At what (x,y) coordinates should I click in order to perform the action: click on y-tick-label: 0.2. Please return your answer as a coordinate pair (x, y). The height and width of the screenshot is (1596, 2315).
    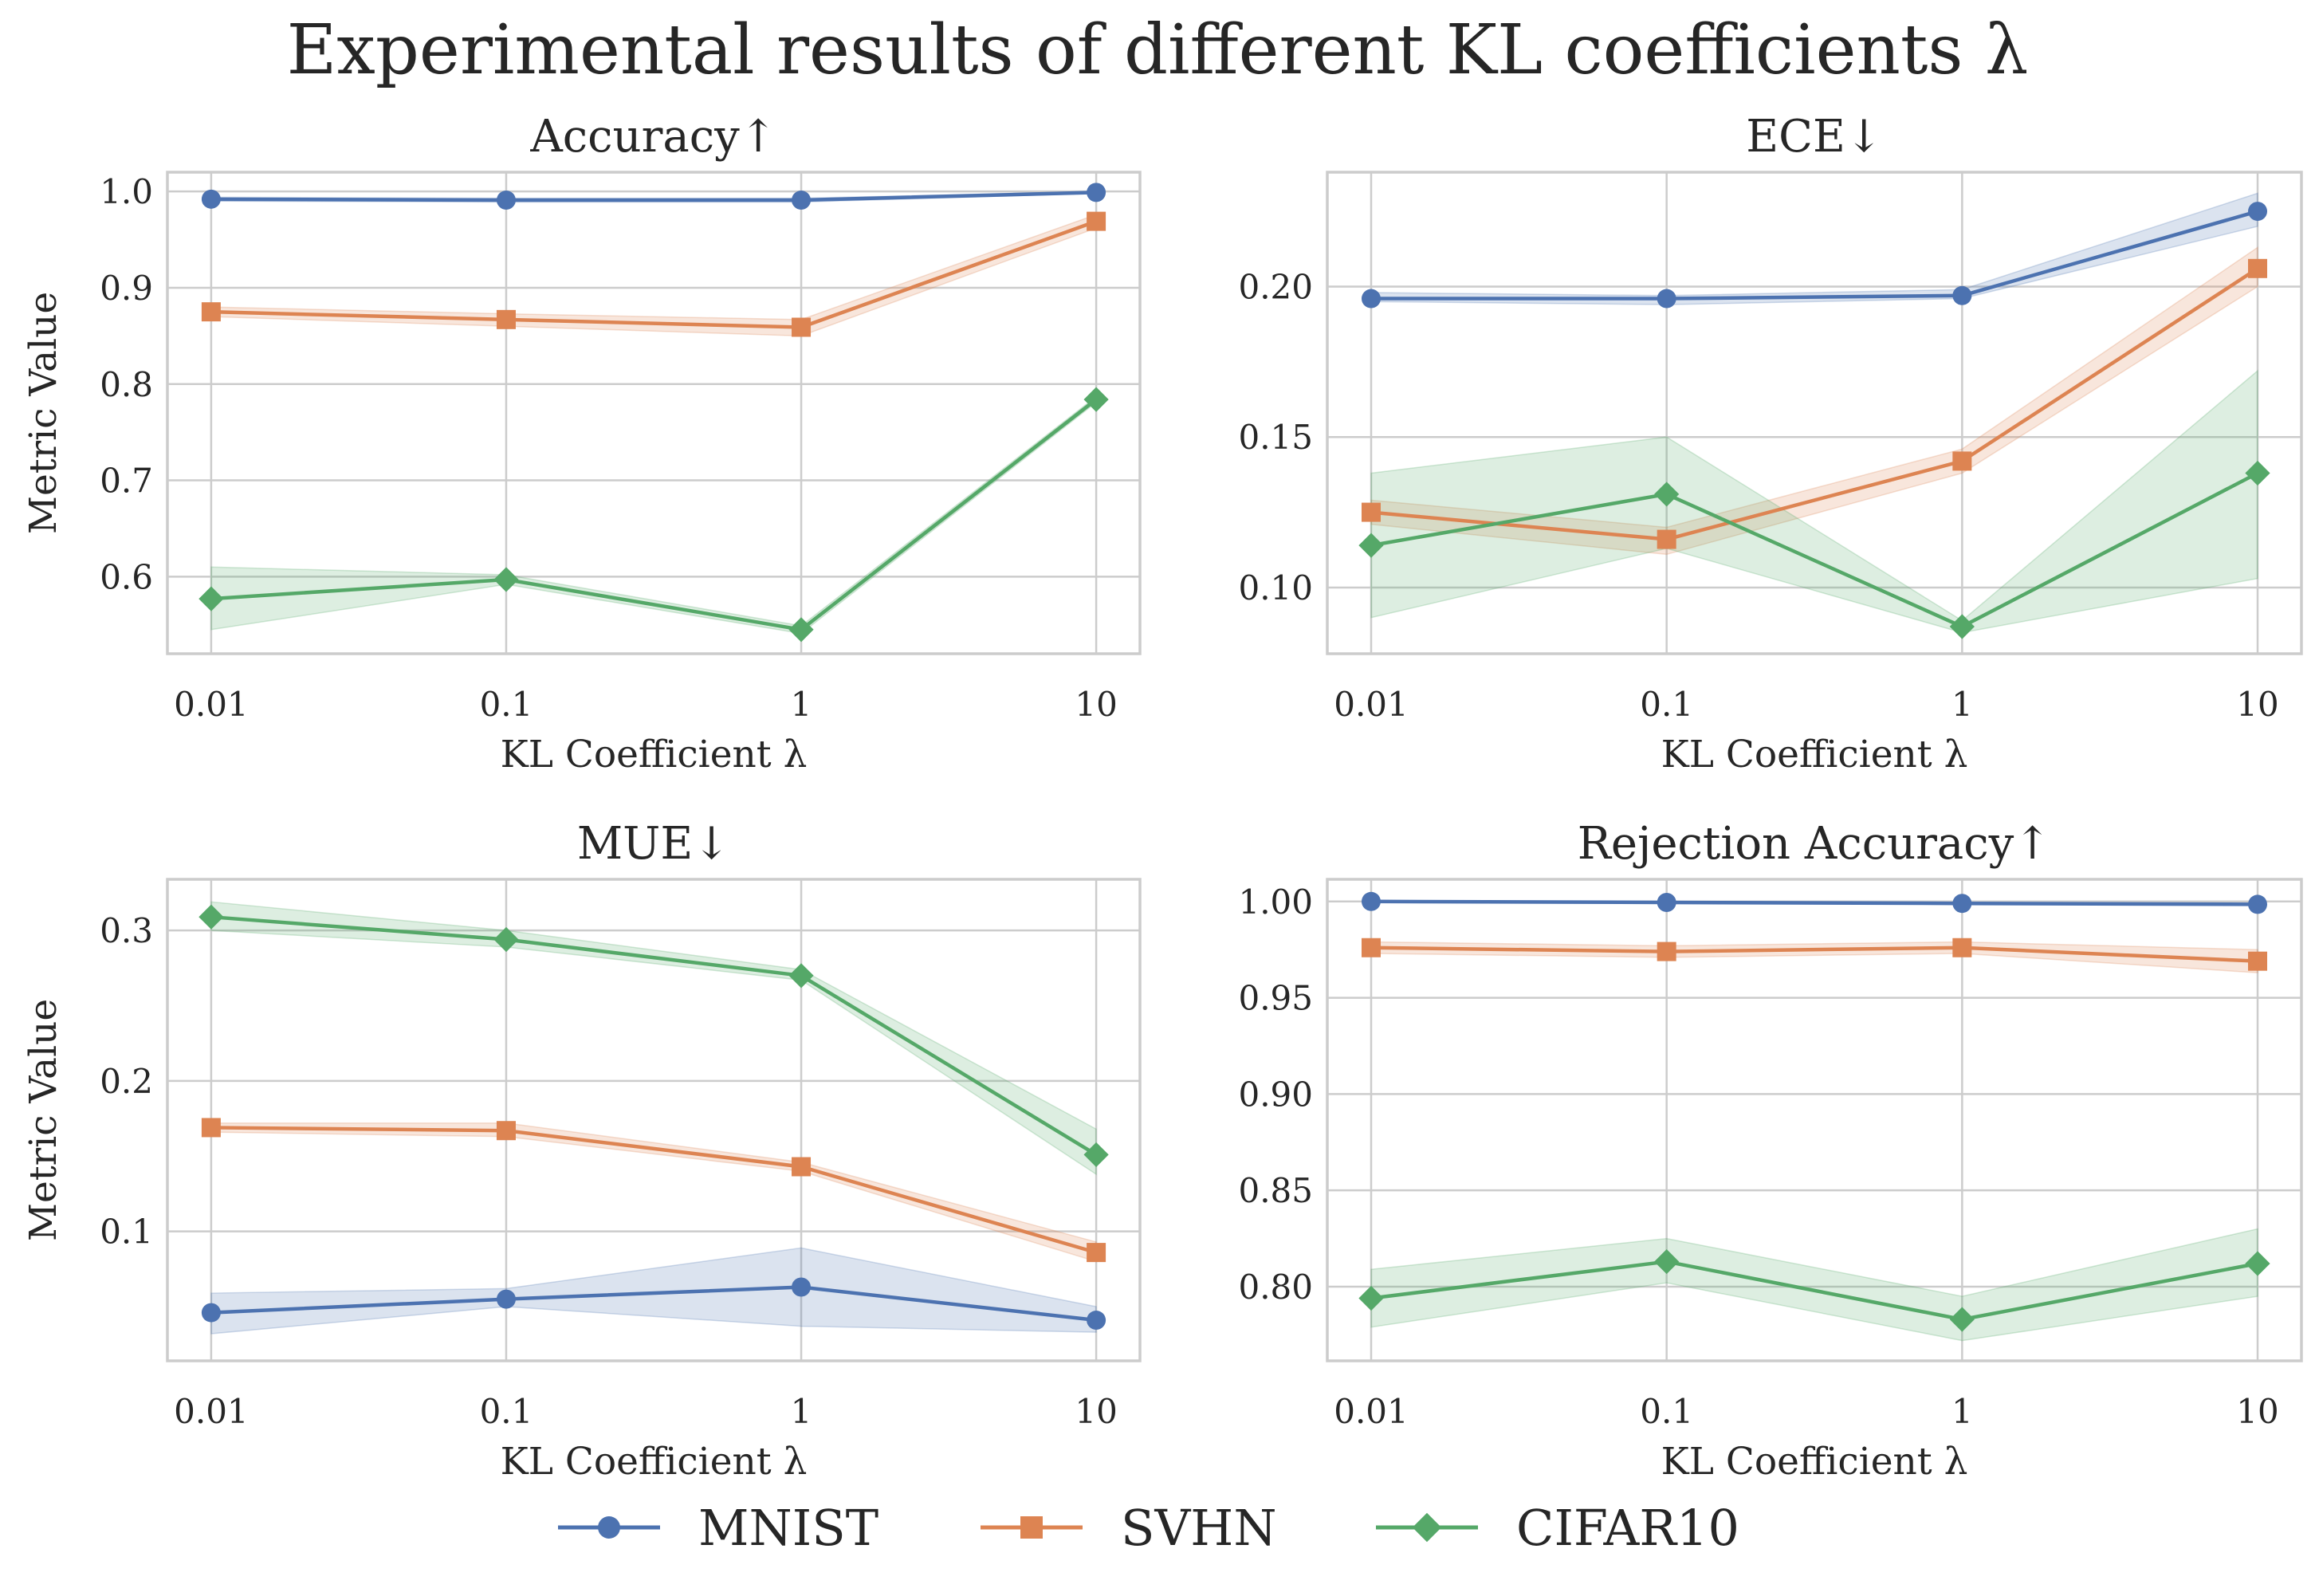
    Looking at the image, I should click on (126, 1081).